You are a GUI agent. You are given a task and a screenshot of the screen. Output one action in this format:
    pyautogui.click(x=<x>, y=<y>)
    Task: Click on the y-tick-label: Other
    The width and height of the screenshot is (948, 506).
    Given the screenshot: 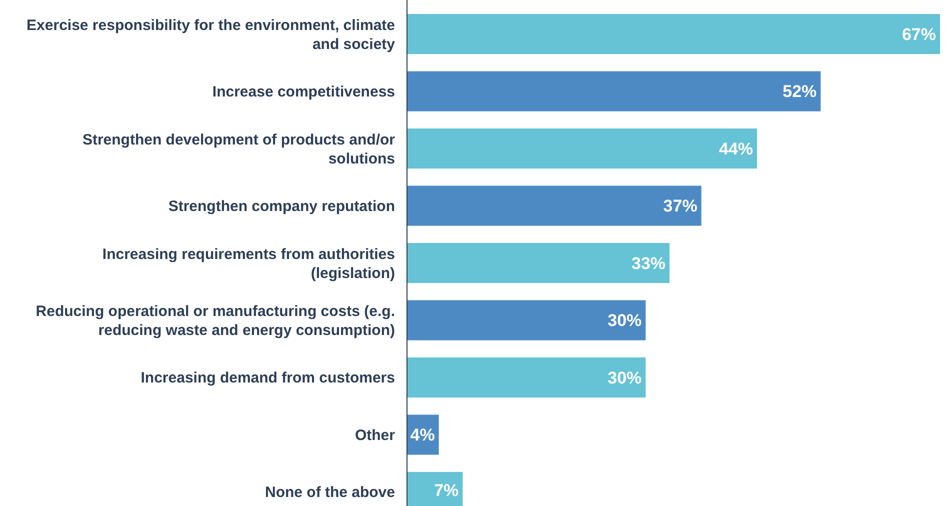 What is the action you would take?
    pyautogui.click(x=375, y=435)
    